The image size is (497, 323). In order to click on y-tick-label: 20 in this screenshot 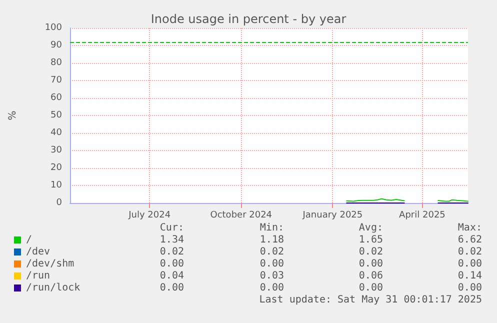, I will do `click(56, 168)`.